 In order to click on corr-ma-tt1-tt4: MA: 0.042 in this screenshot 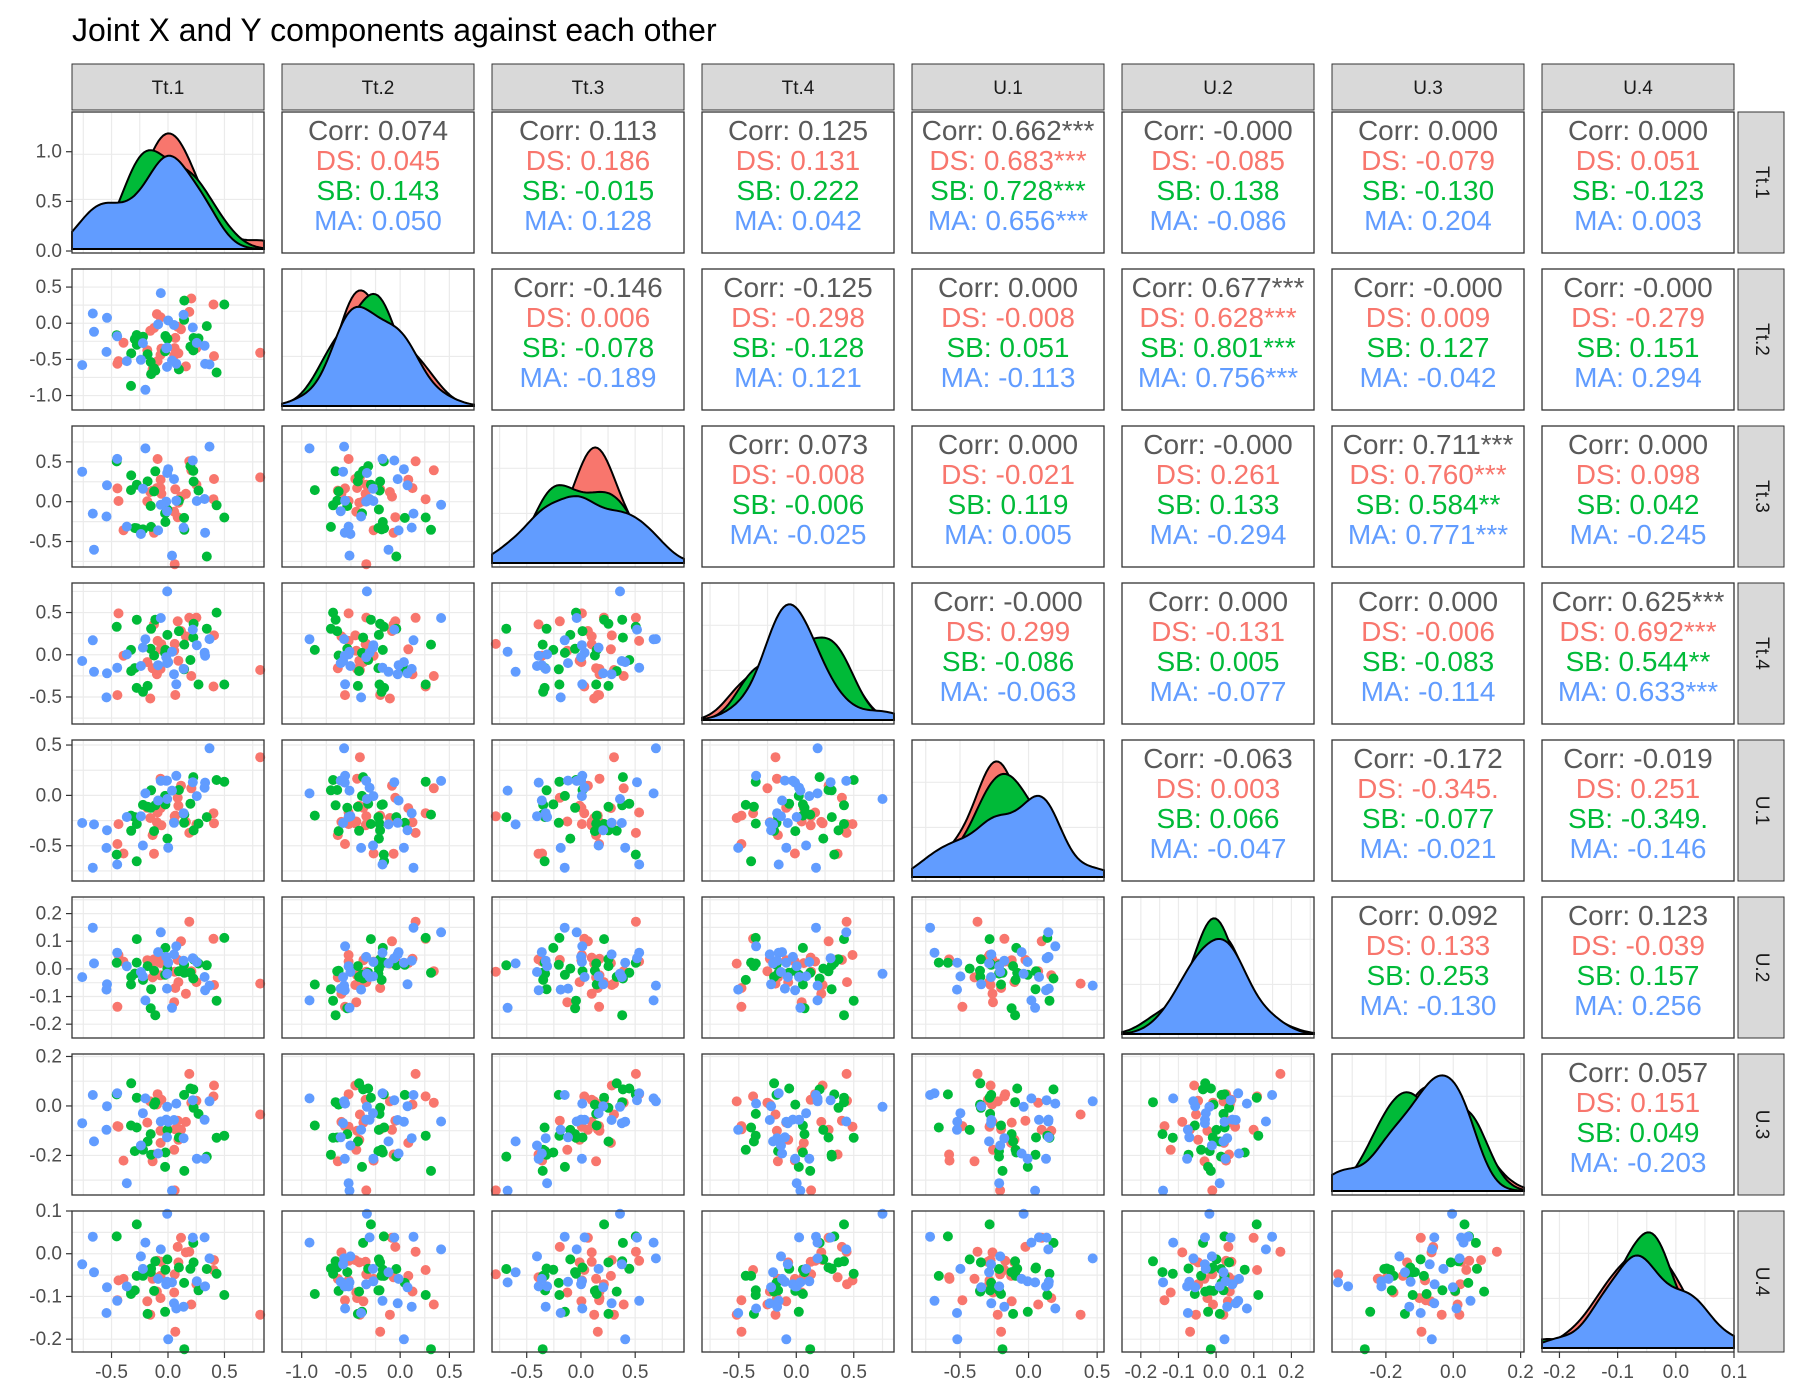, I will do `click(798, 220)`.